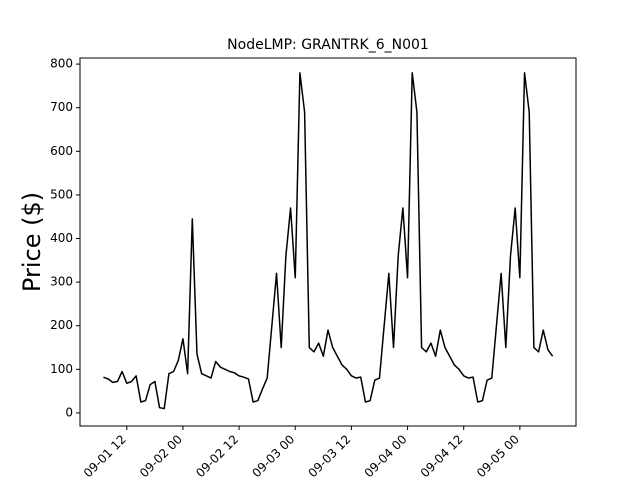  Describe the element at coordinates (328, 45) in the screenshot. I see `chart-title: NodeLMP: GRANTRK_6_N001` at that location.